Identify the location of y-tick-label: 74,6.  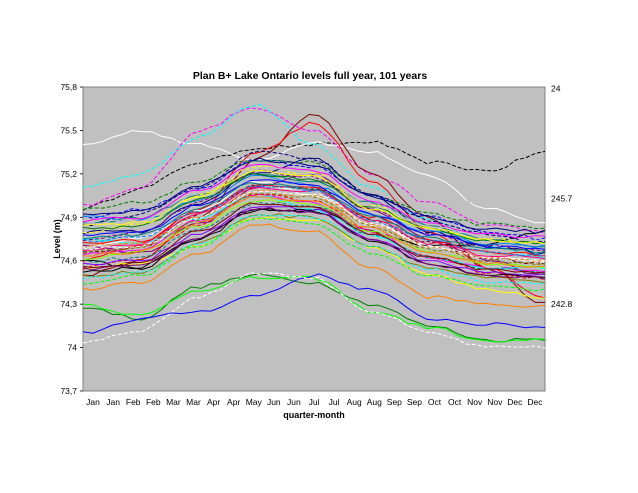
(68, 261).